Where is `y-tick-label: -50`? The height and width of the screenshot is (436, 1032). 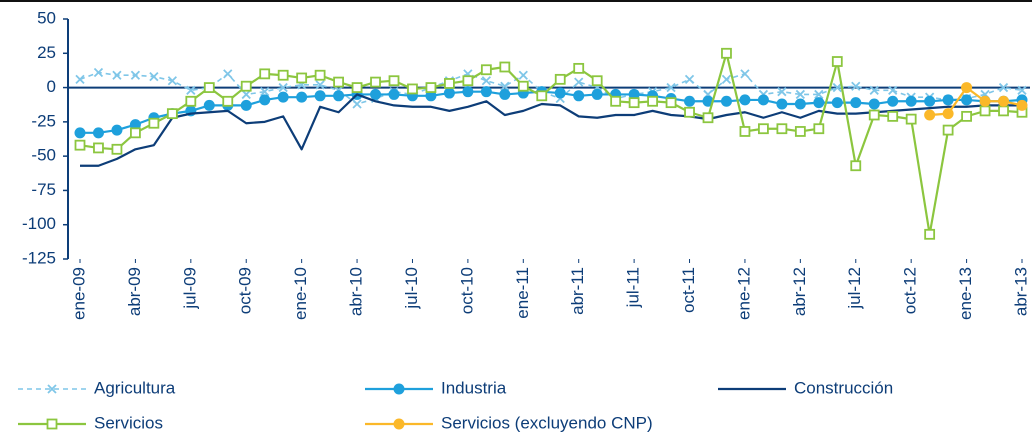 y-tick-label: -50 is located at coordinates (43, 155).